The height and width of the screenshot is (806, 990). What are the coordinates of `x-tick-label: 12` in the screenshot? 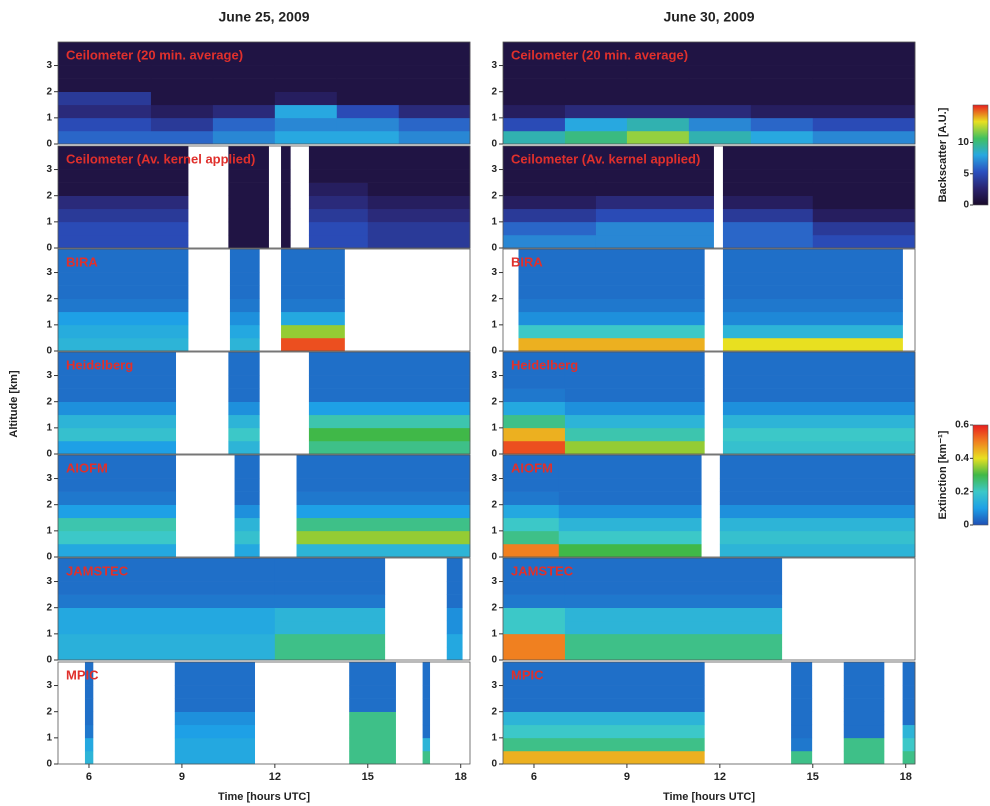 It's located at (720, 777).